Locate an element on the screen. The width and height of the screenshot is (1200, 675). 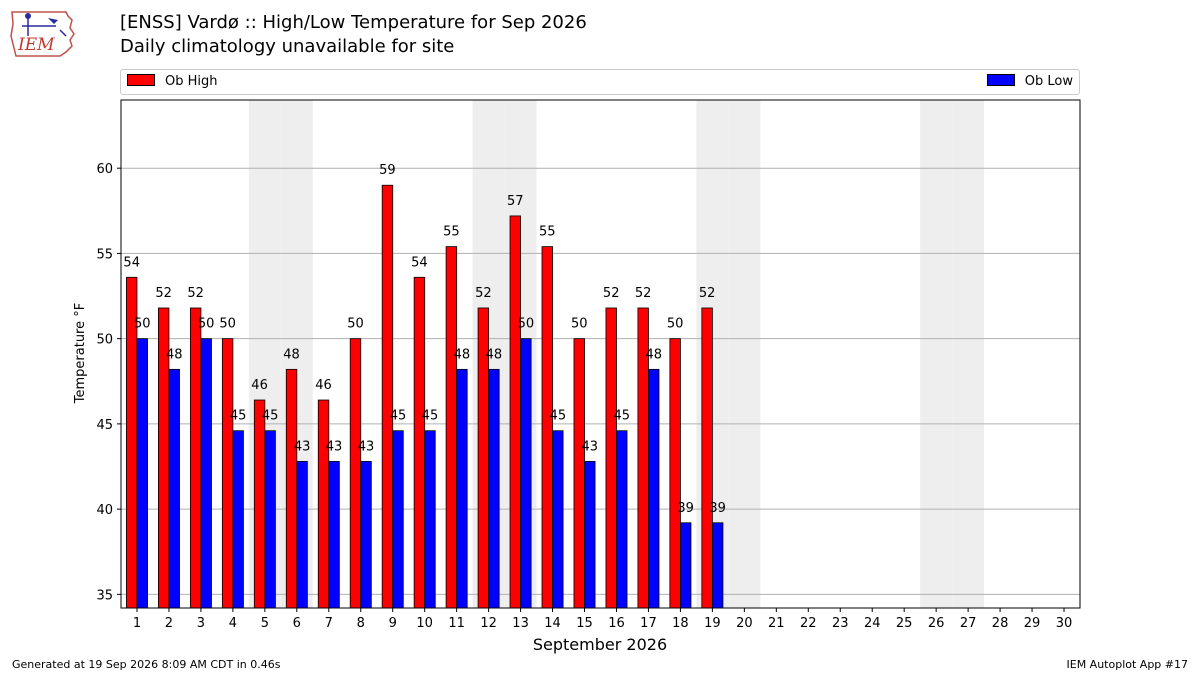
x-tick-label: 3 is located at coordinates (201, 623).